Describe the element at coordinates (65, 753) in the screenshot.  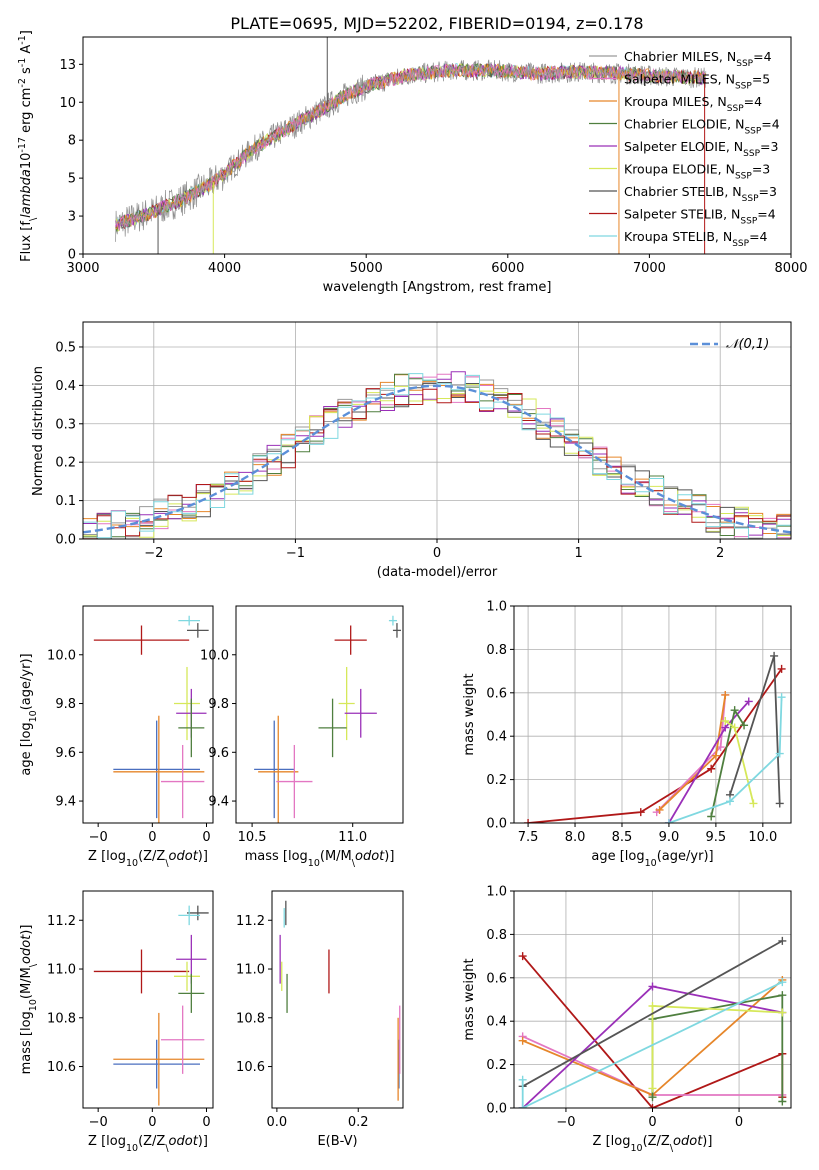
I see `age_vs_Z-ytick-label: 9.6` at that location.